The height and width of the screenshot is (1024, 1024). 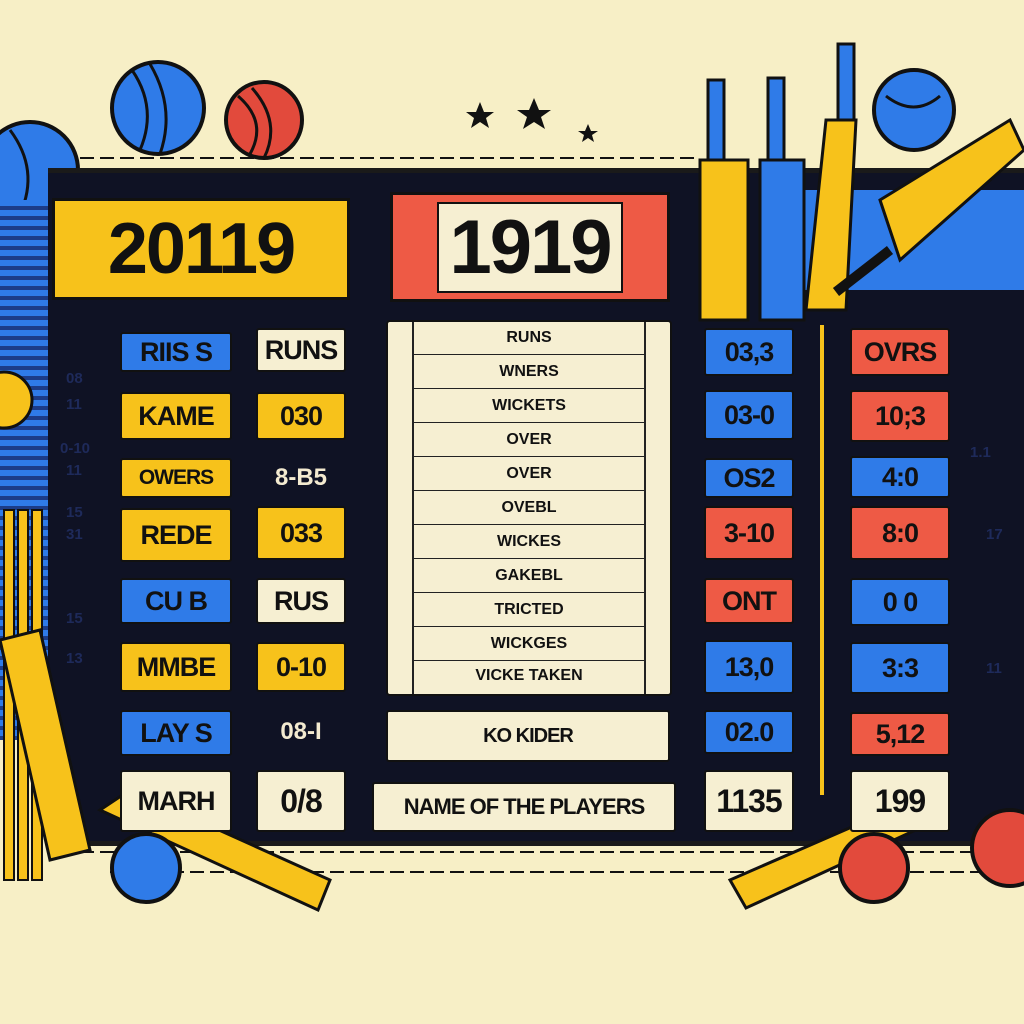 I want to click on center-year-banner: 1919, so click(x=530, y=247).